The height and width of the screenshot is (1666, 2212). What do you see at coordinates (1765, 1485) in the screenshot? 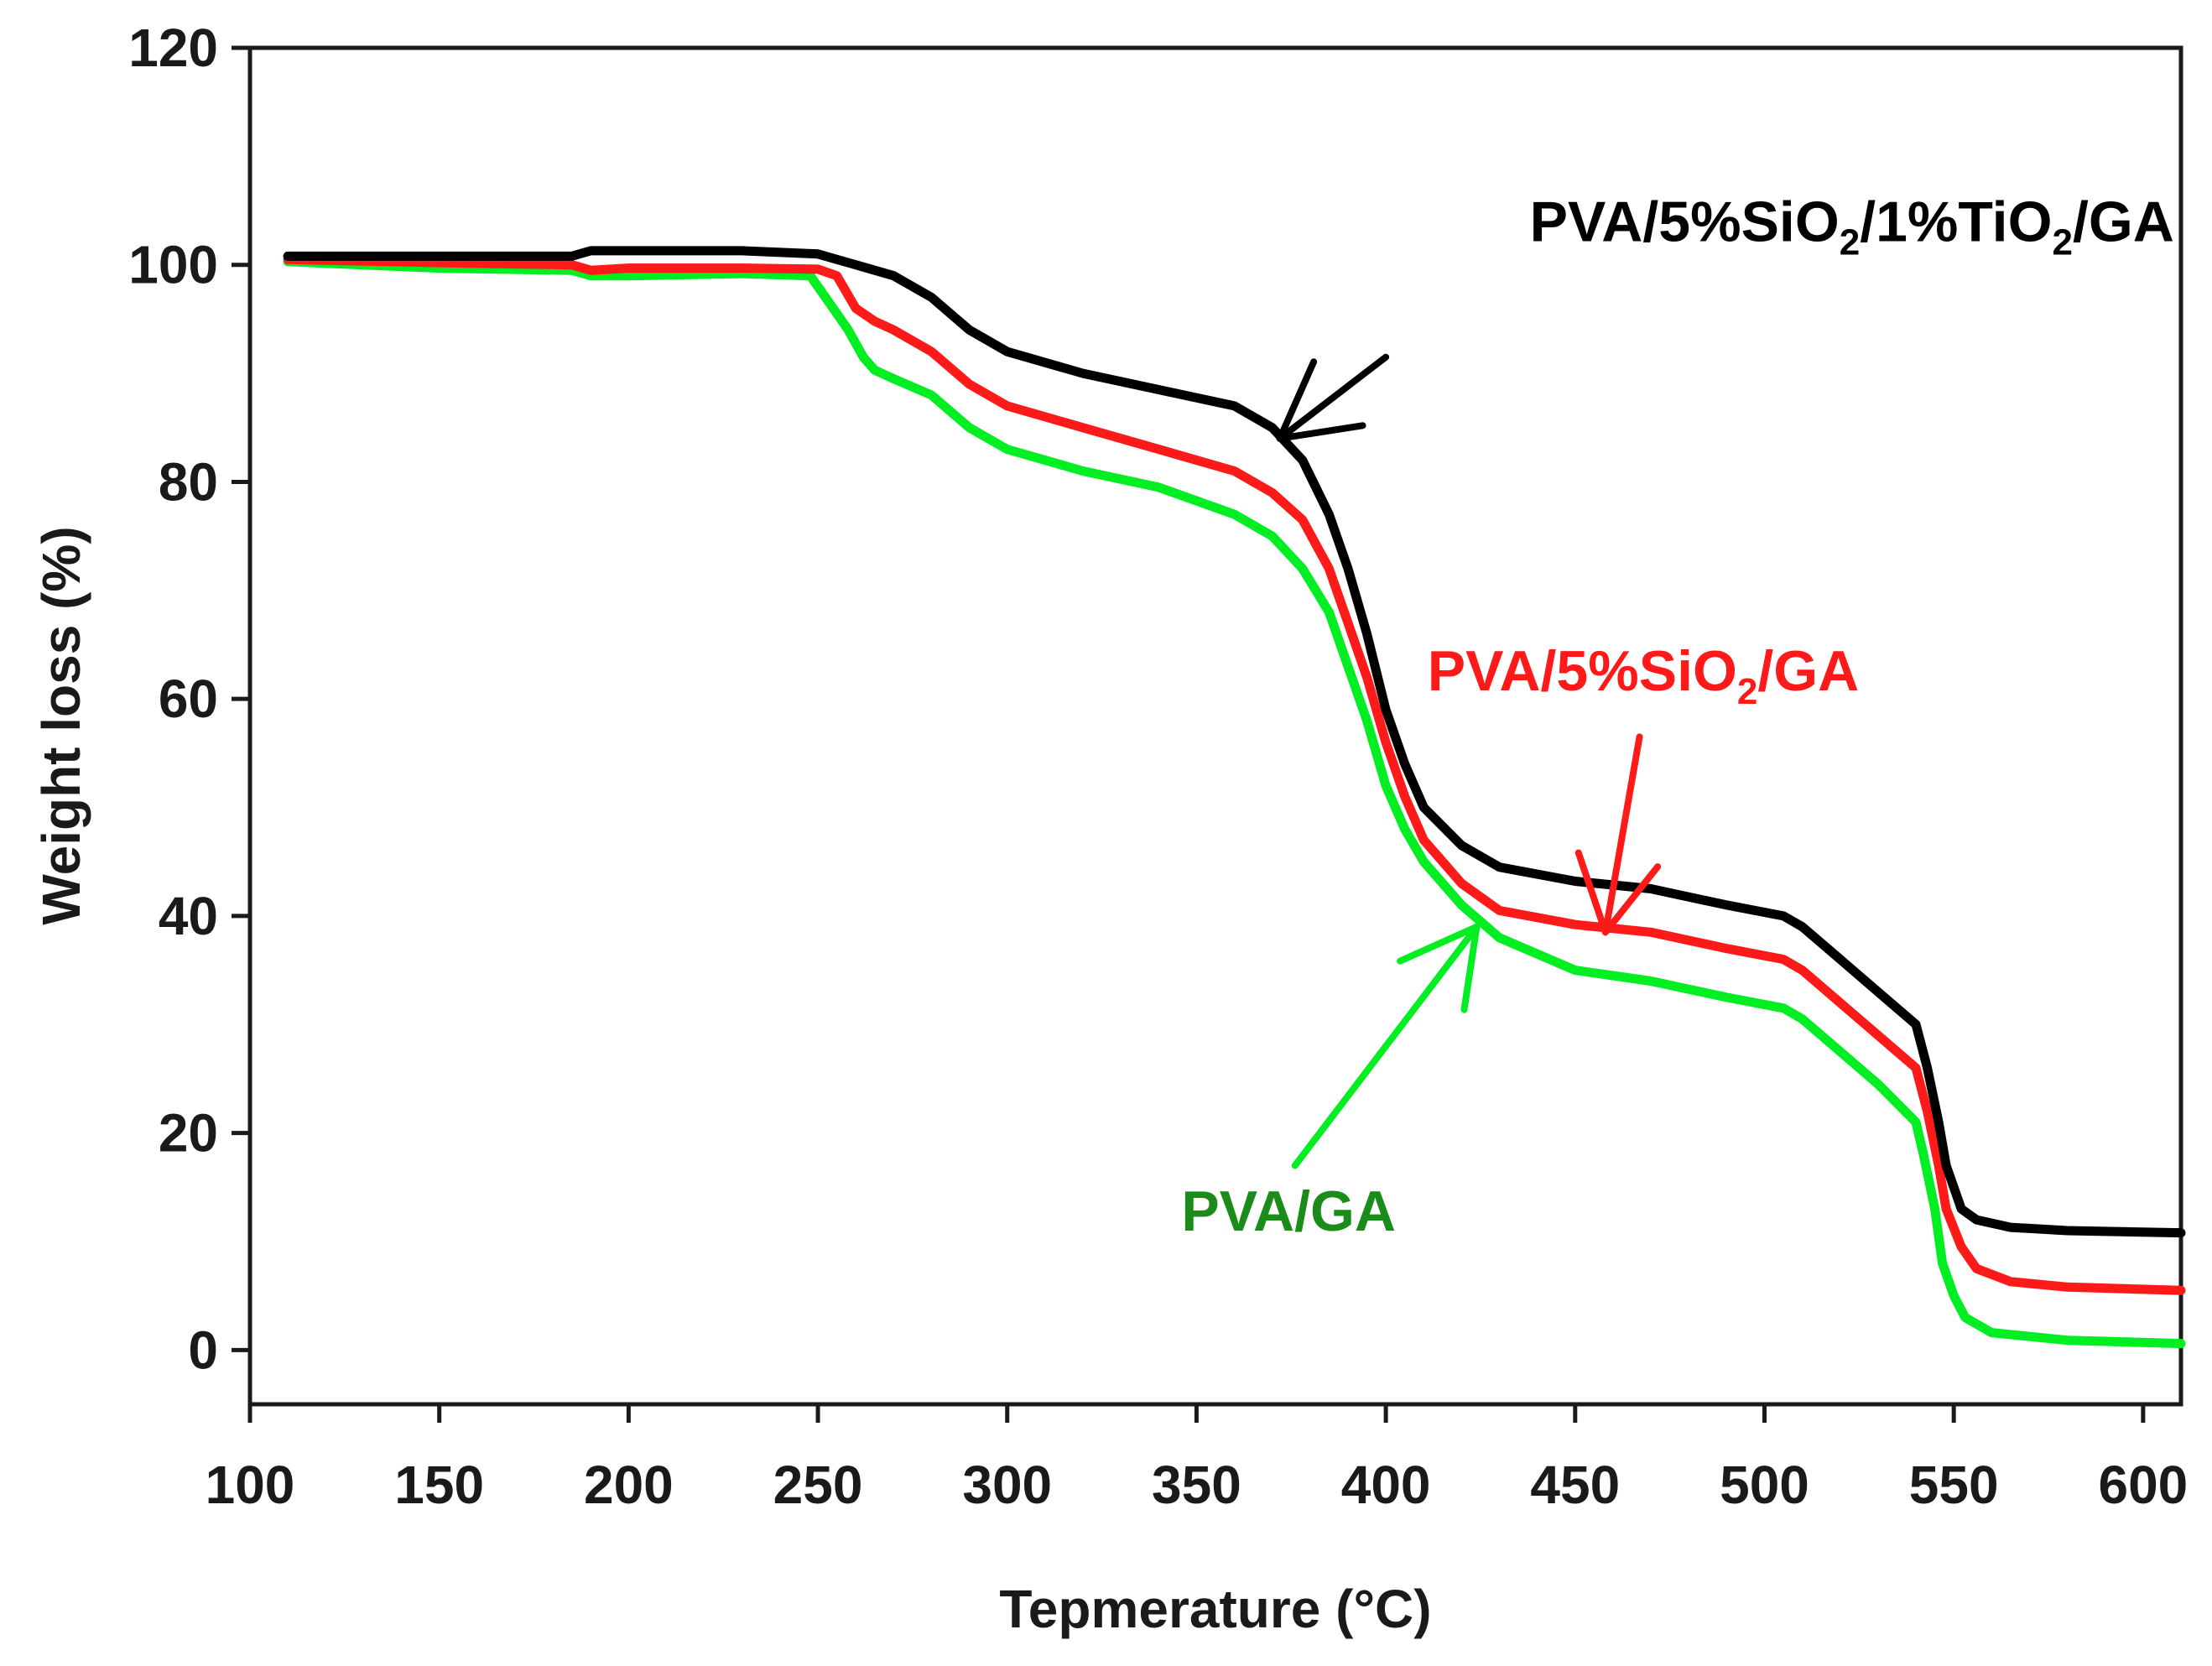
I see `x-tick-label: 500` at bounding box center [1765, 1485].